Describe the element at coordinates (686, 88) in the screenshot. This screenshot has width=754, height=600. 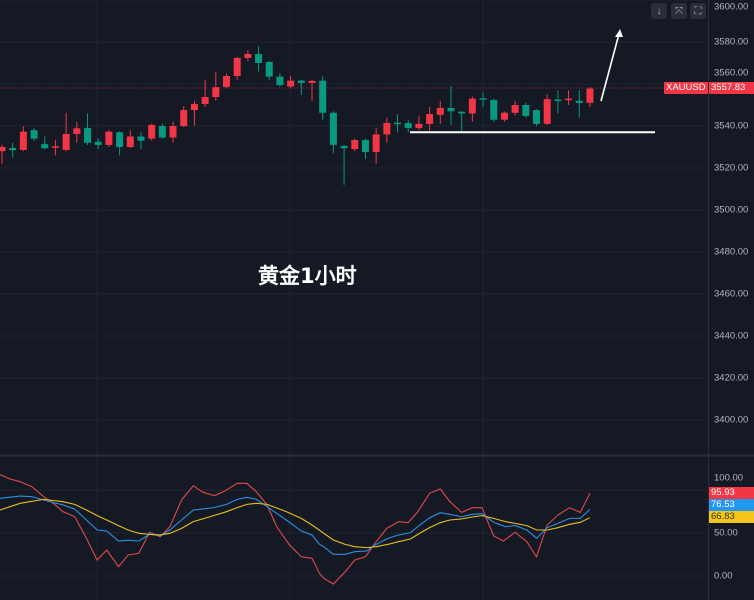
I see `symbol-tag: XAUUSD` at that location.